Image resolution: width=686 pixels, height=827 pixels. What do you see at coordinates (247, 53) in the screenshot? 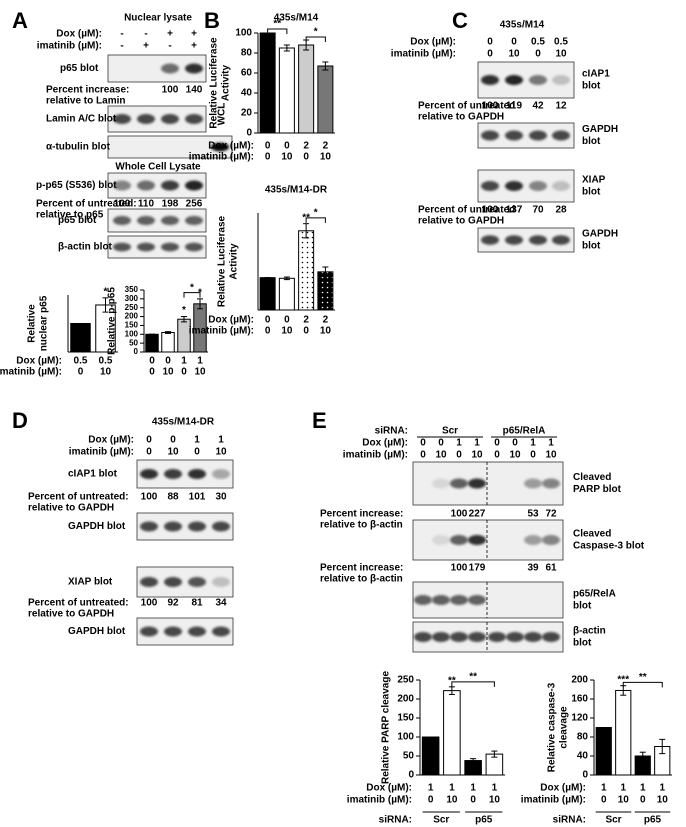
I see `y-tick-label: 80` at bounding box center [247, 53].